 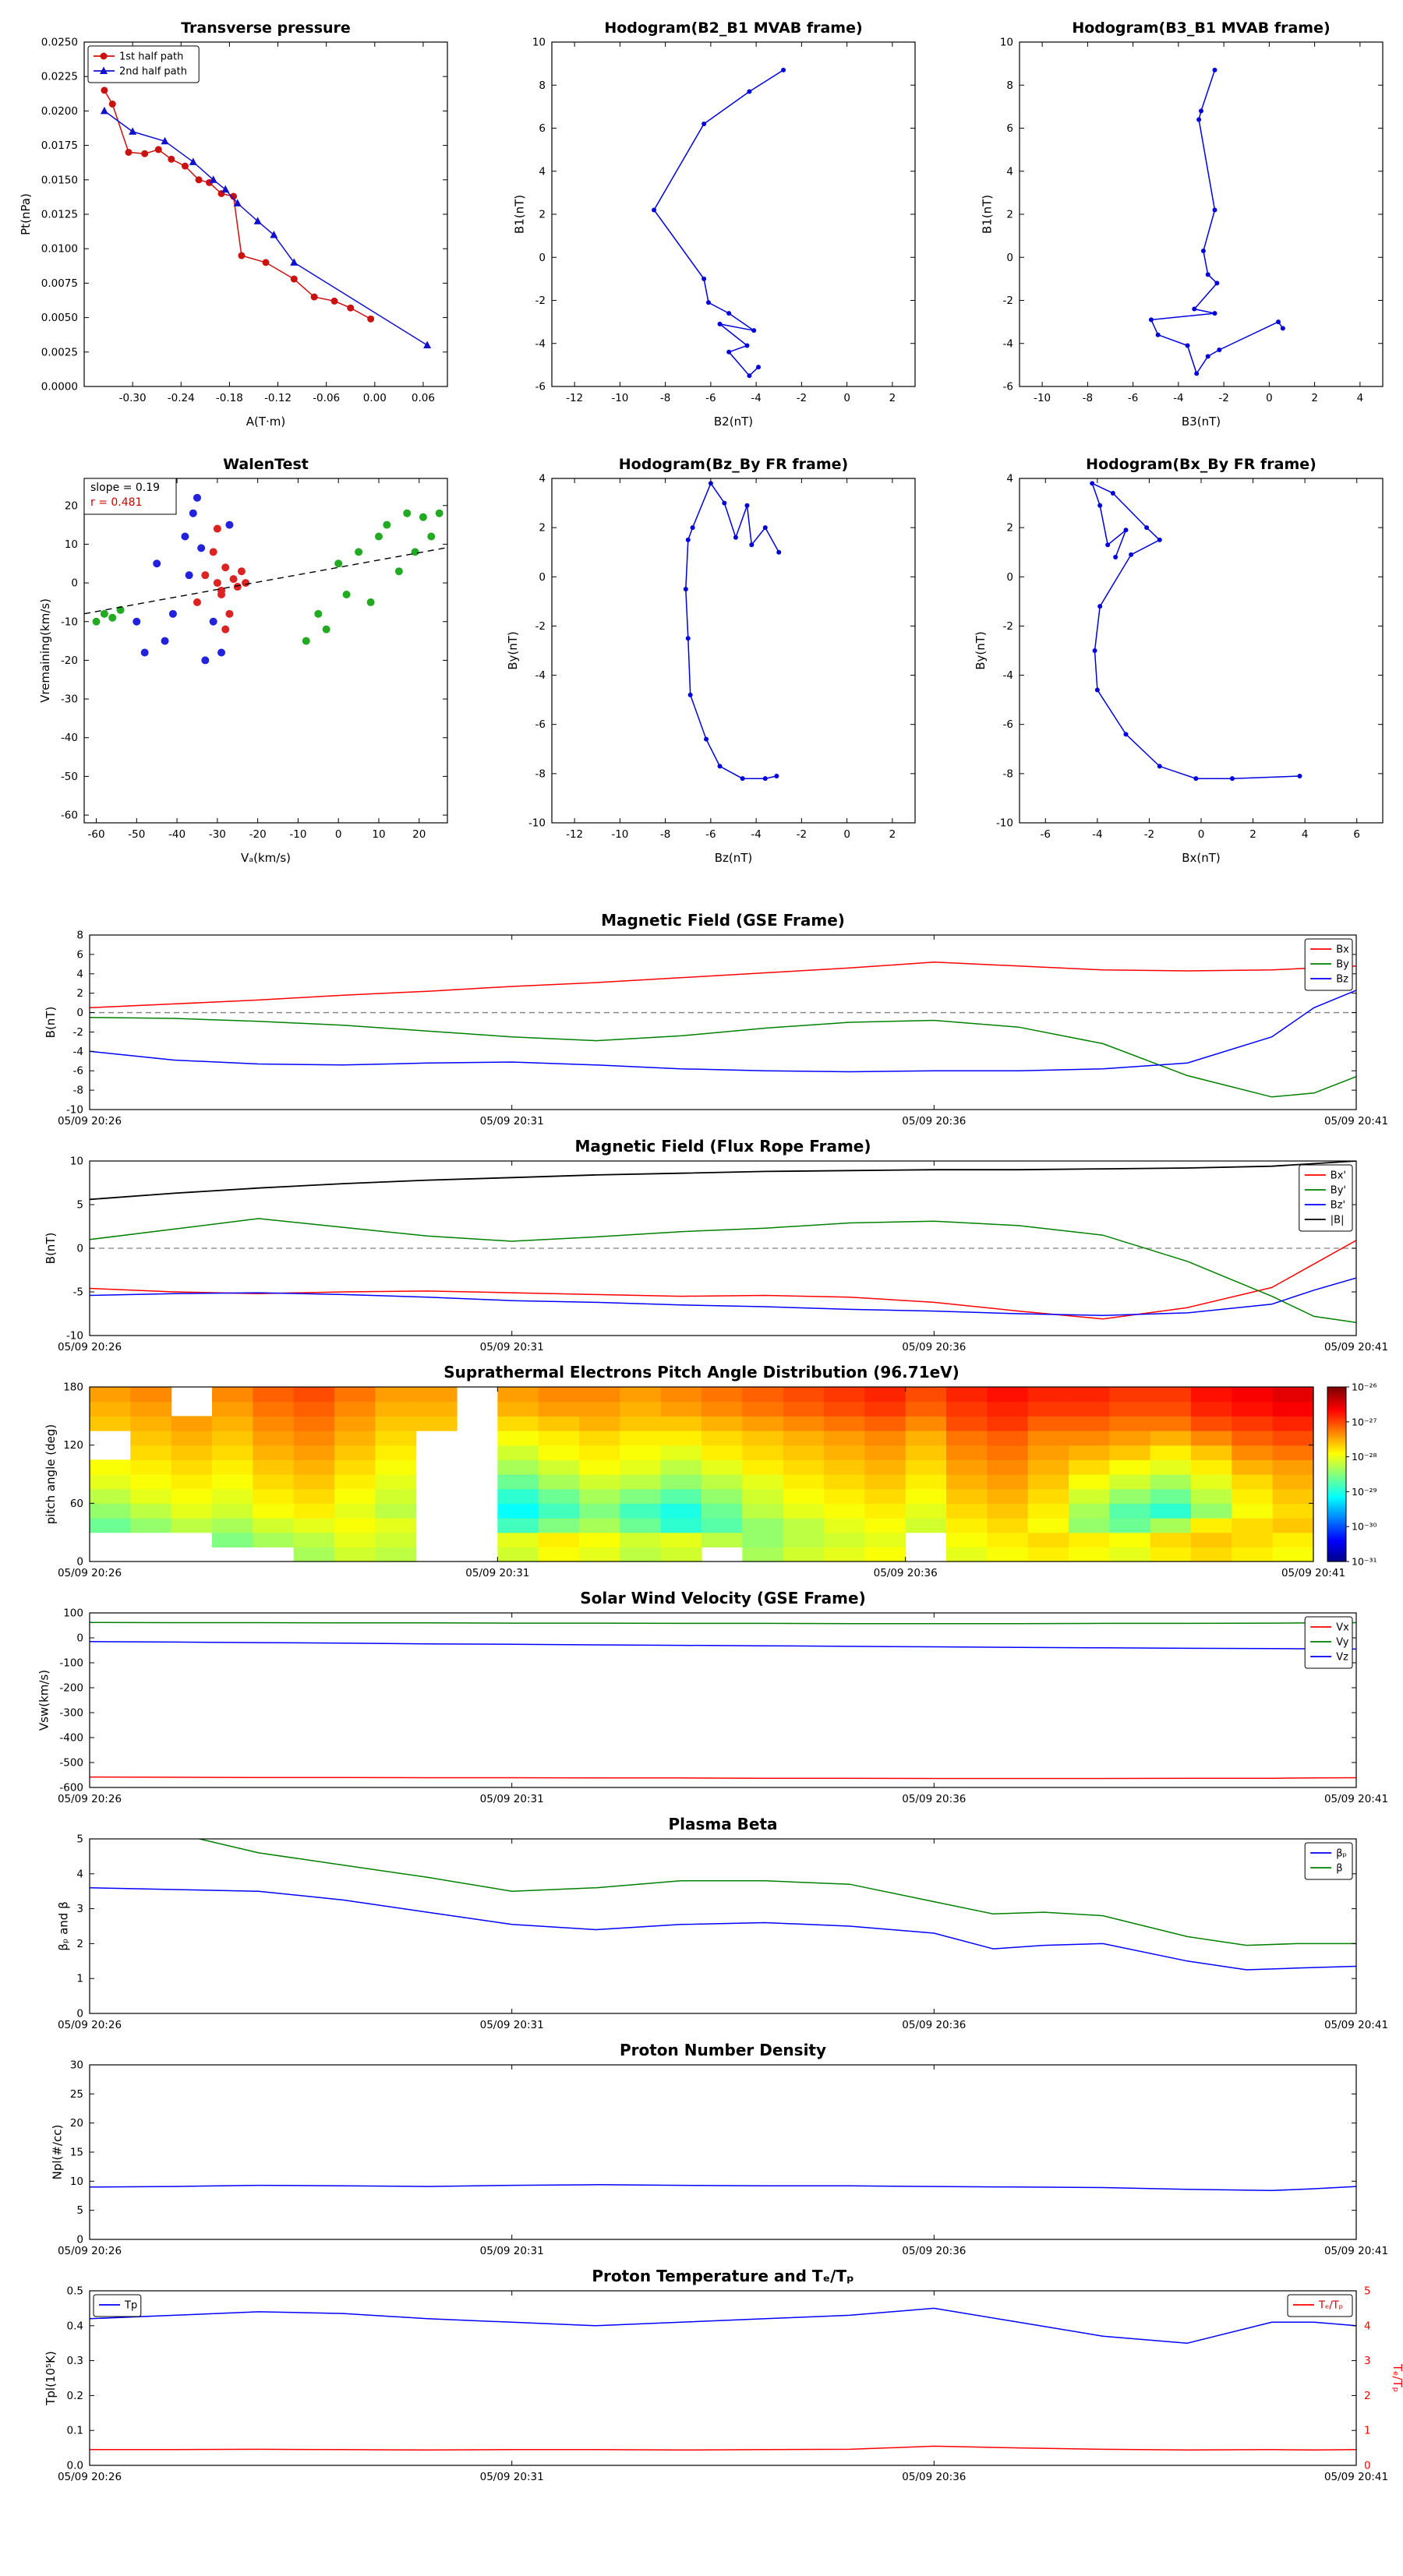 What do you see at coordinates (846, 834) in the screenshot?
I see `x-tick-label: 0` at bounding box center [846, 834].